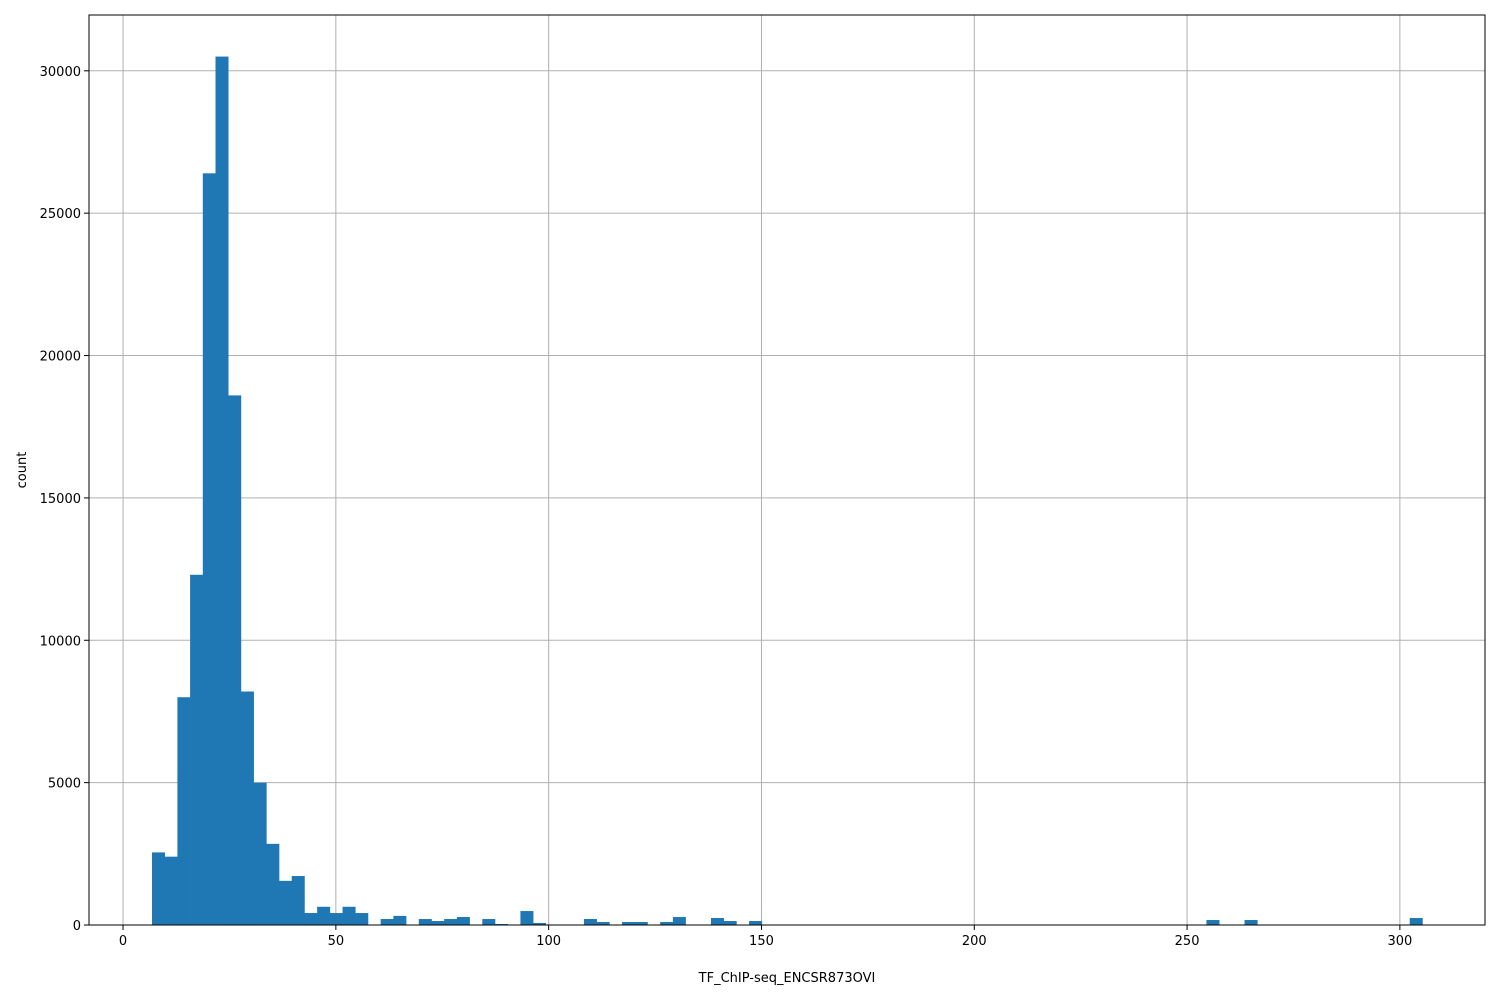 This screenshot has height=1000, width=1500. Describe the element at coordinates (22, 470) in the screenshot. I see `y-axis-label: count` at that location.